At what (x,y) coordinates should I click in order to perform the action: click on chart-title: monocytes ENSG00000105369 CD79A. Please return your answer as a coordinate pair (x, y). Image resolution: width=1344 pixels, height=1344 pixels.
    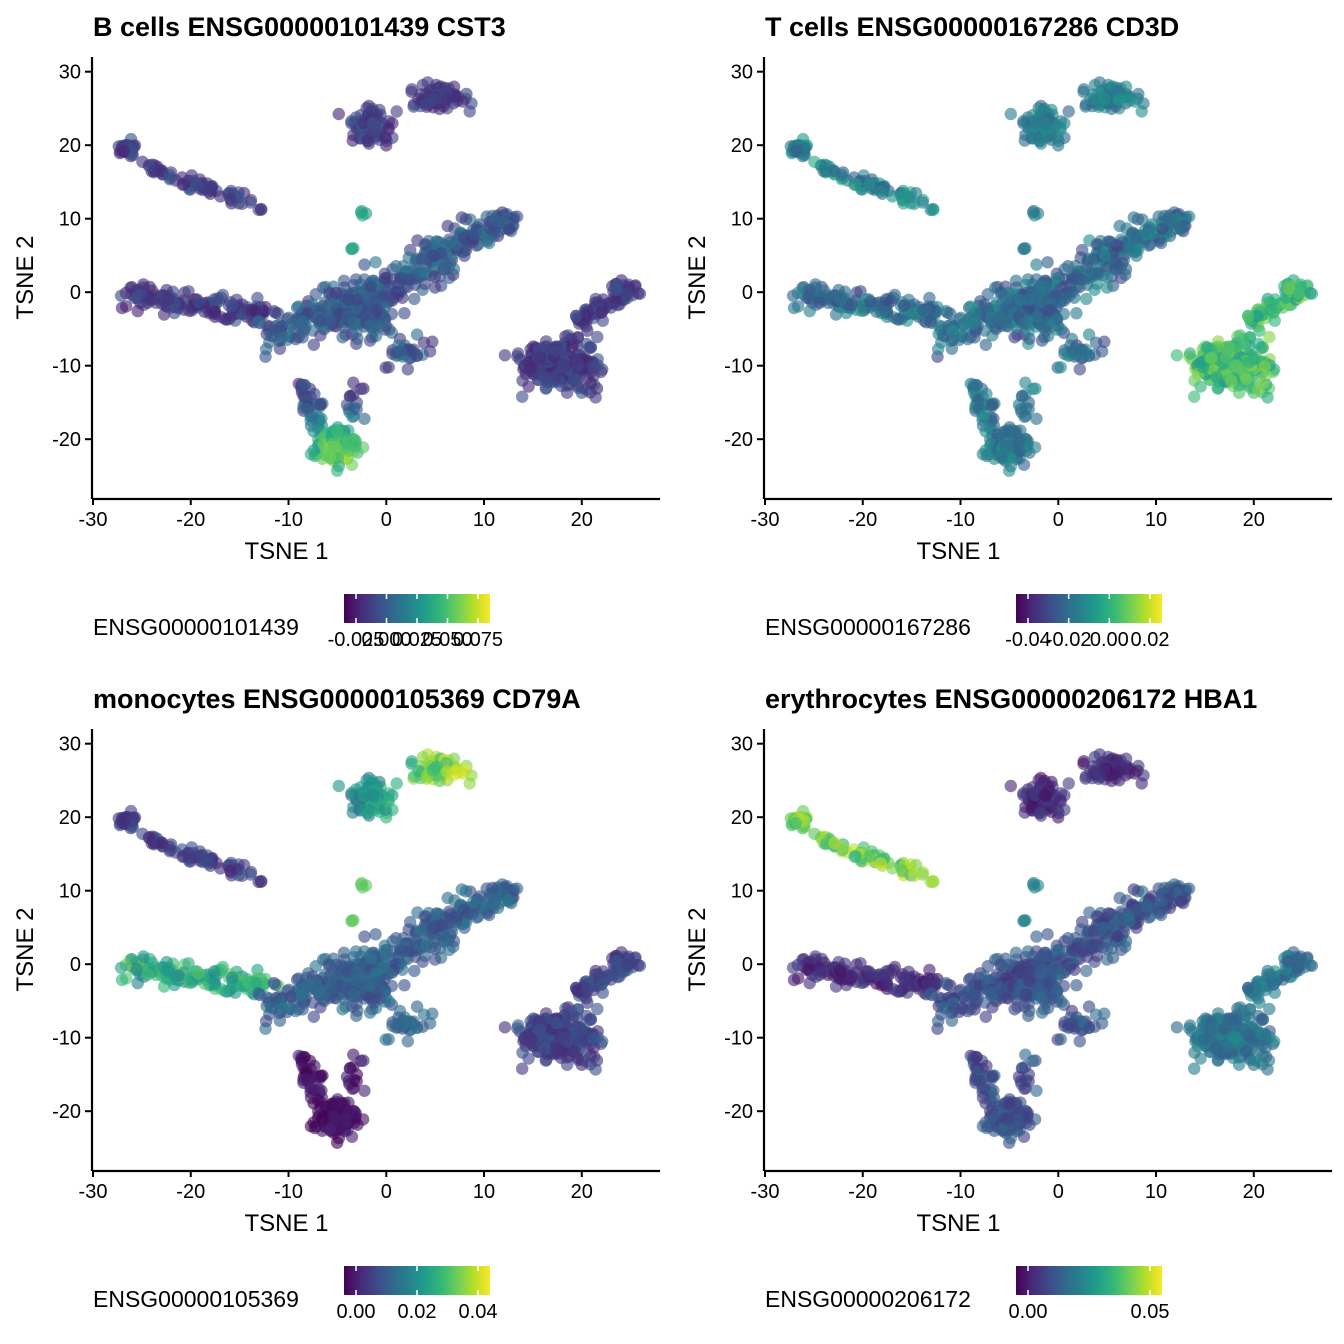
    Looking at the image, I should click on (337, 699).